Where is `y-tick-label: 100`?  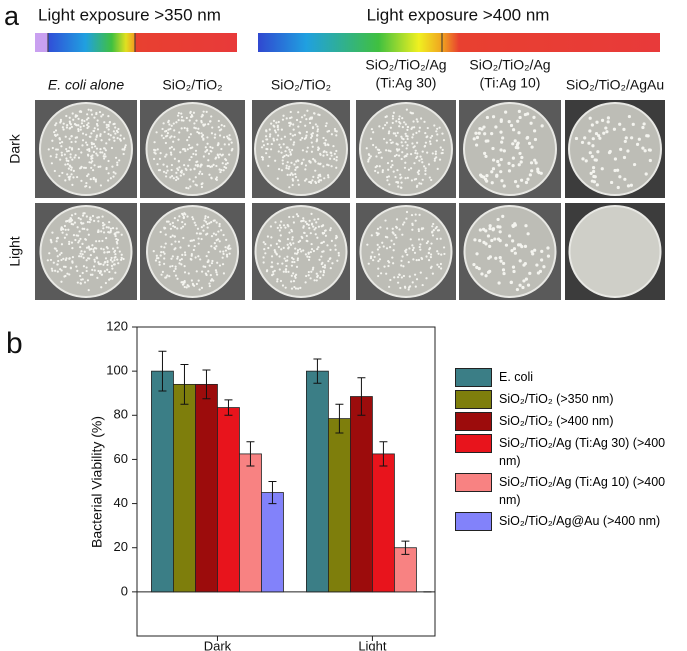 y-tick-label: 100 is located at coordinates (117, 370).